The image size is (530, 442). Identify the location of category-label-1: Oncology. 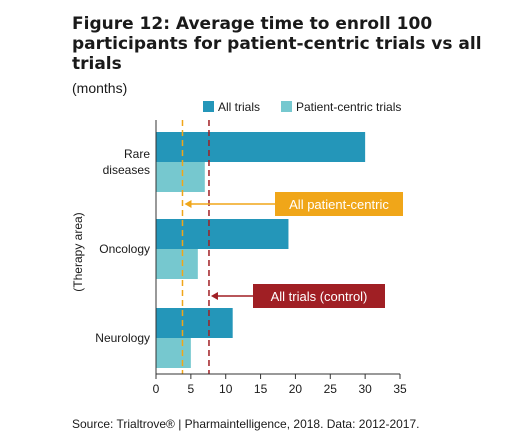
(124, 249).